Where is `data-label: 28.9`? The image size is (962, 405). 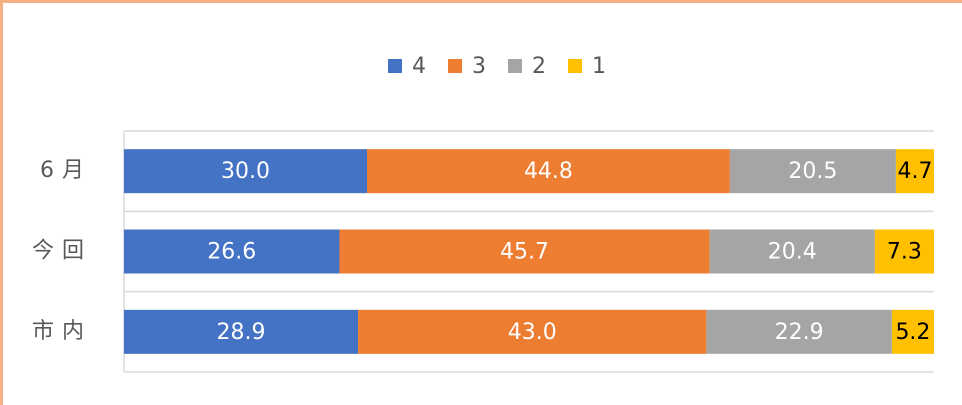
data-label: 28.9 is located at coordinates (241, 332).